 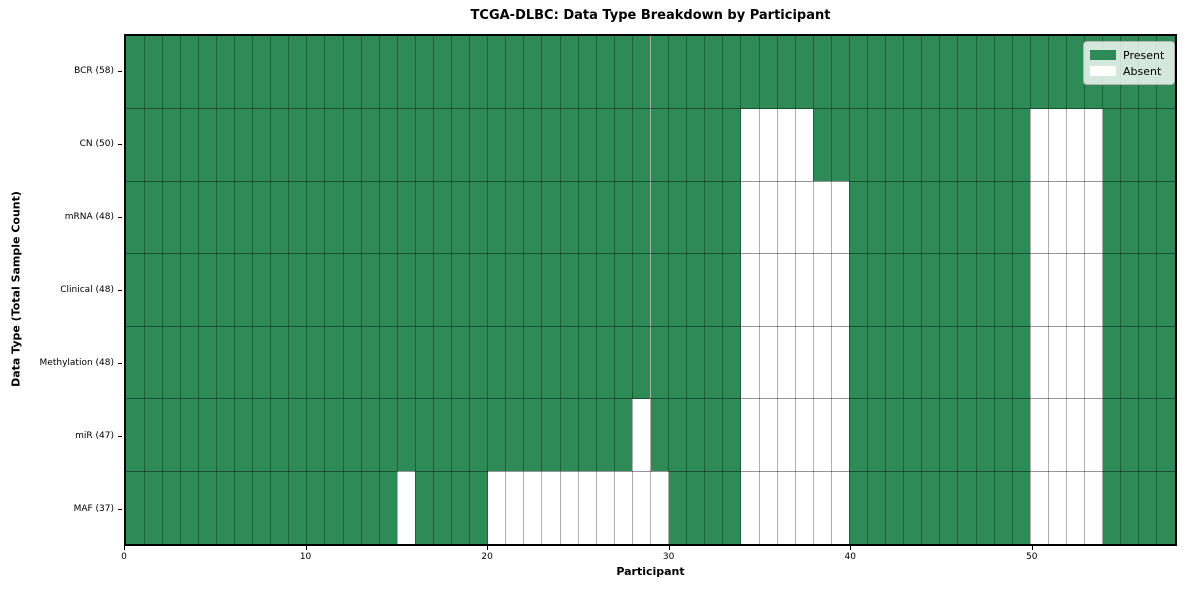 I want to click on x-tick-label: 50, so click(x=1032, y=557).